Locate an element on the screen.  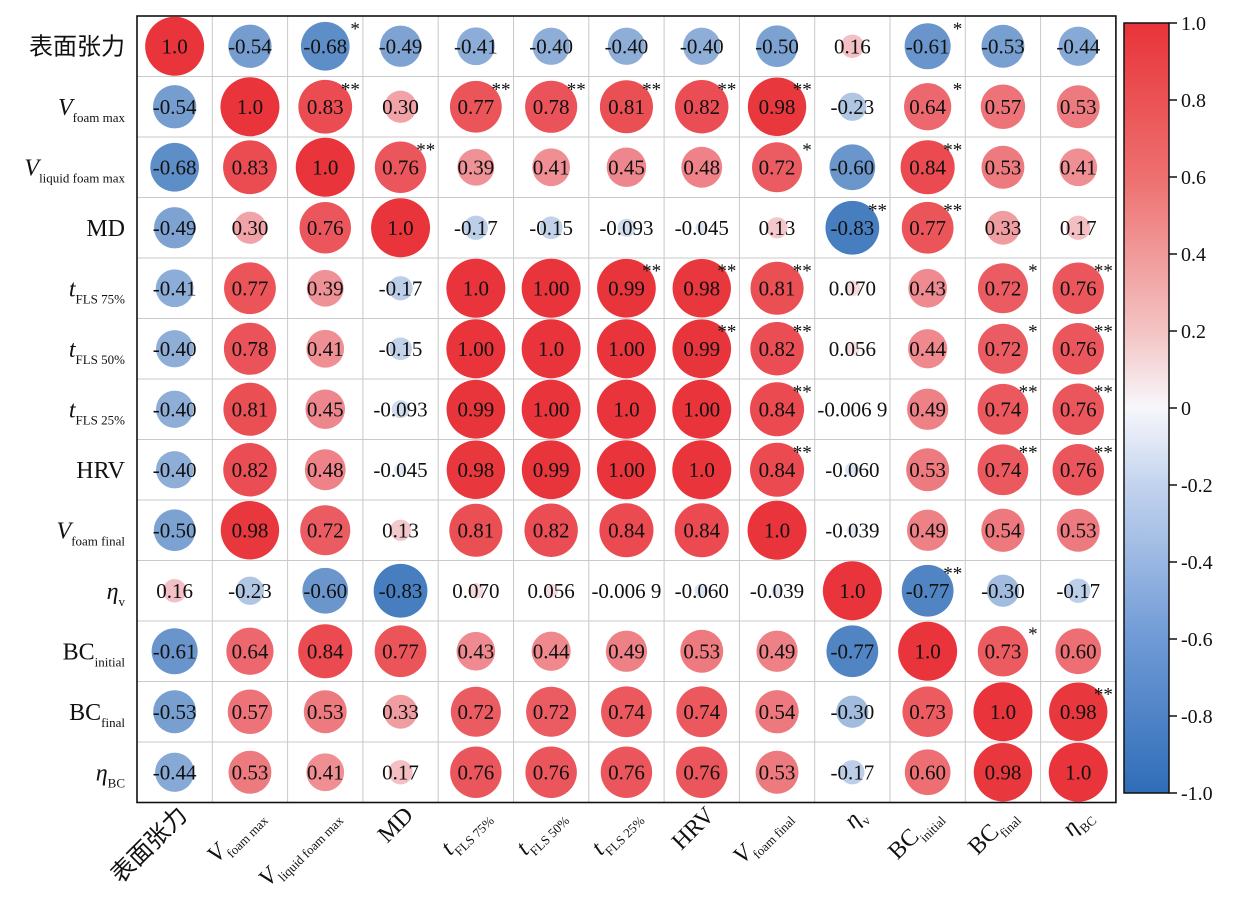
cell-value: 0.60 is located at coordinates (927, 772).